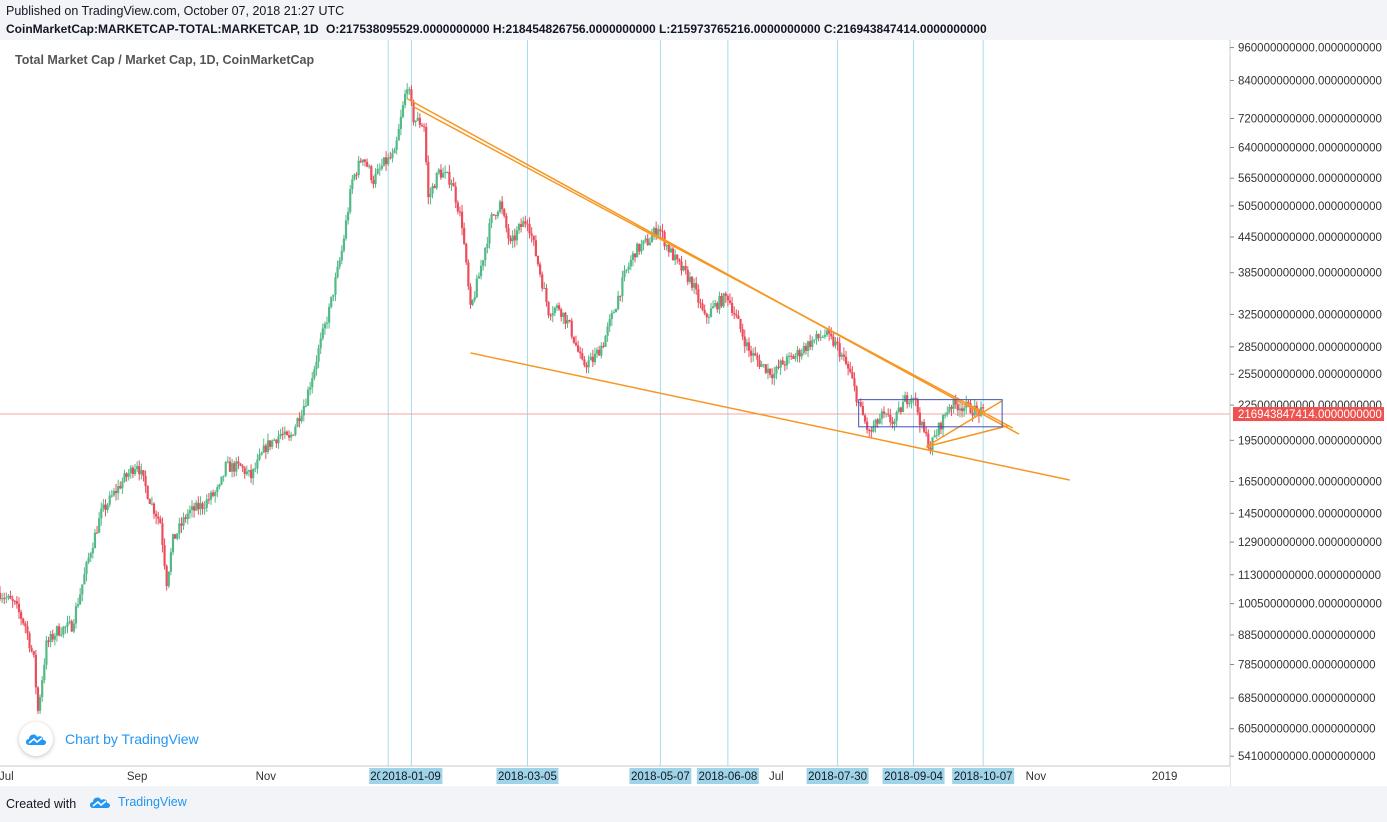 The width and height of the screenshot is (1387, 822). I want to click on price-tick-label: 285000000000.0000000000, so click(1310, 348).